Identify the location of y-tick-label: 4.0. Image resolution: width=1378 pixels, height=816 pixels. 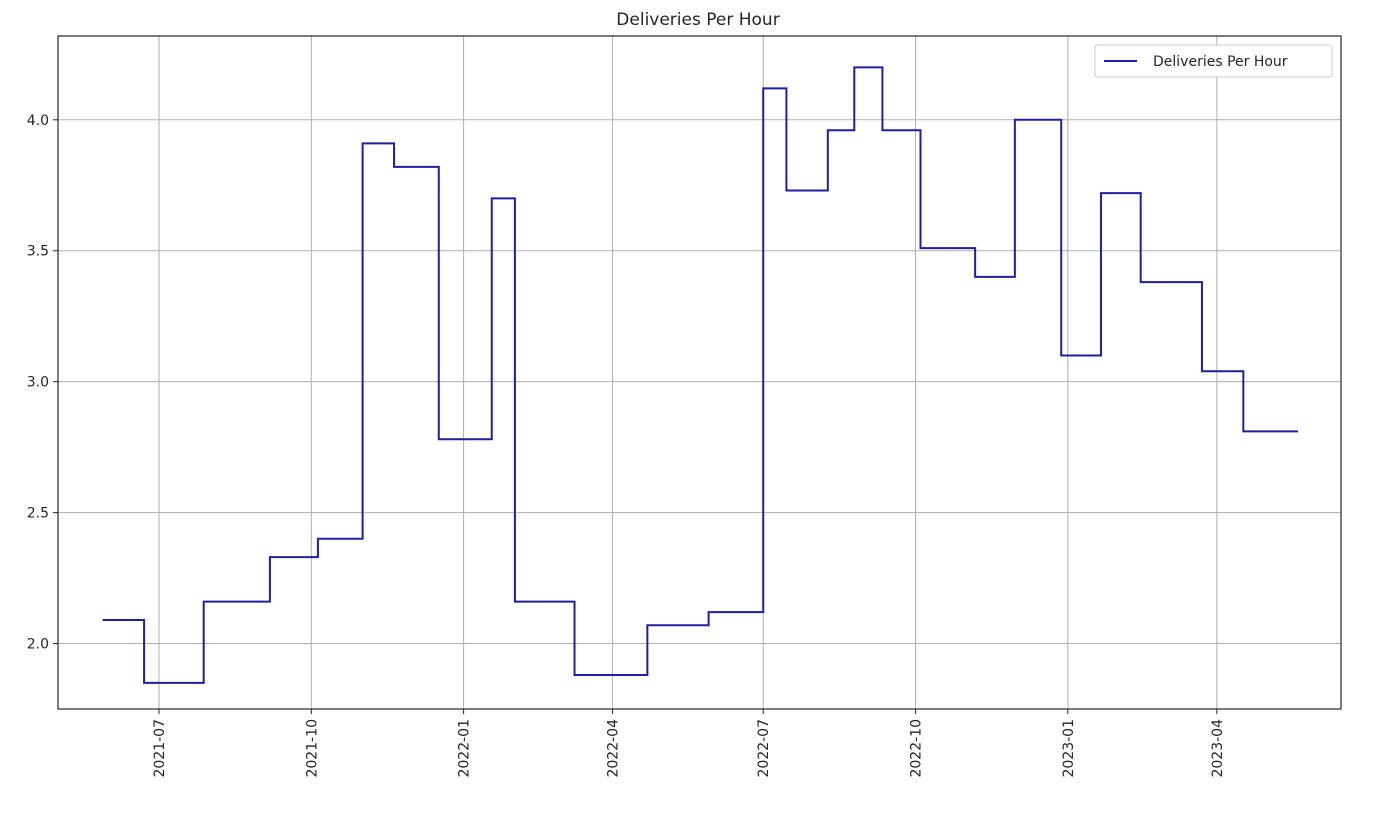
(38, 121).